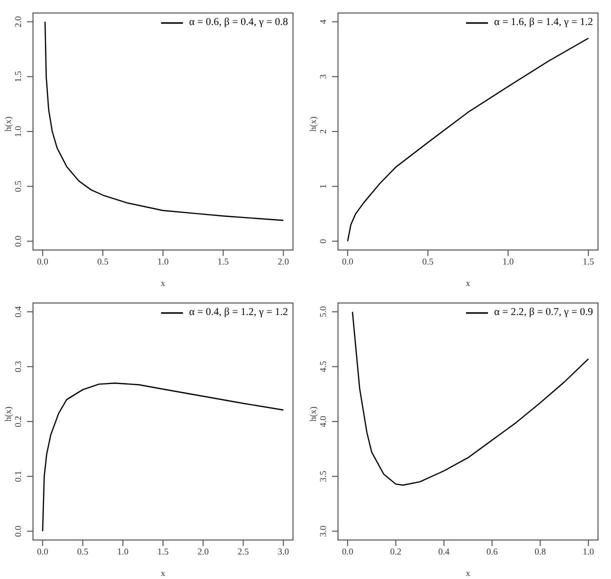 The width and height of the screenshot is (611, 579). I want to click on y-tick-label: 2.0, so click(18, 22).